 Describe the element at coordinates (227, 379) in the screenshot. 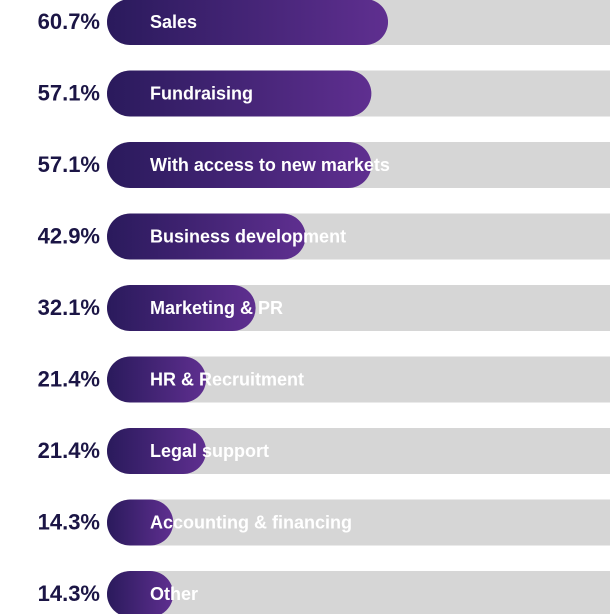

I see `category-label: HR & Recruitment` at that location.